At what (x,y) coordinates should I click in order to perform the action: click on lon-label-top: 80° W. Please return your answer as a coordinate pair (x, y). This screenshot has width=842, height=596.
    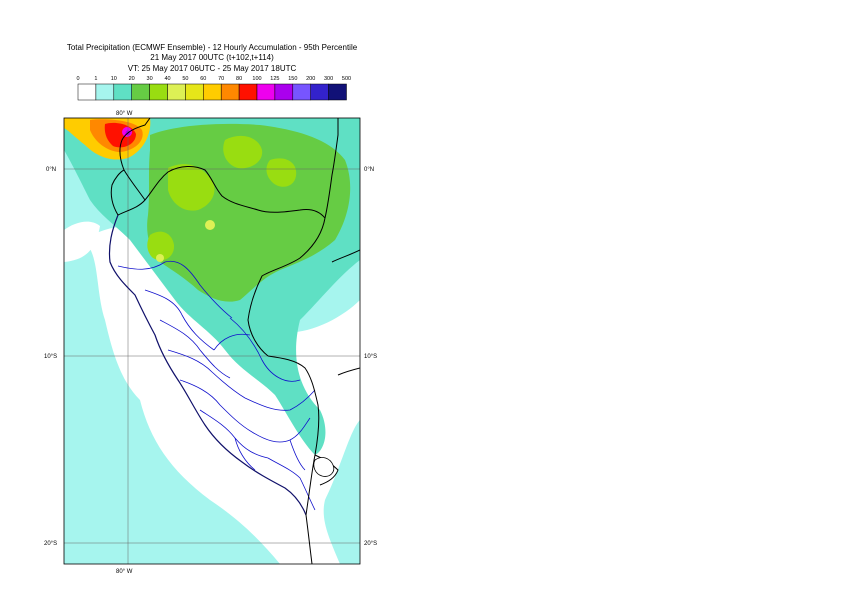
    Looking at the image, I should click on (124, 114).